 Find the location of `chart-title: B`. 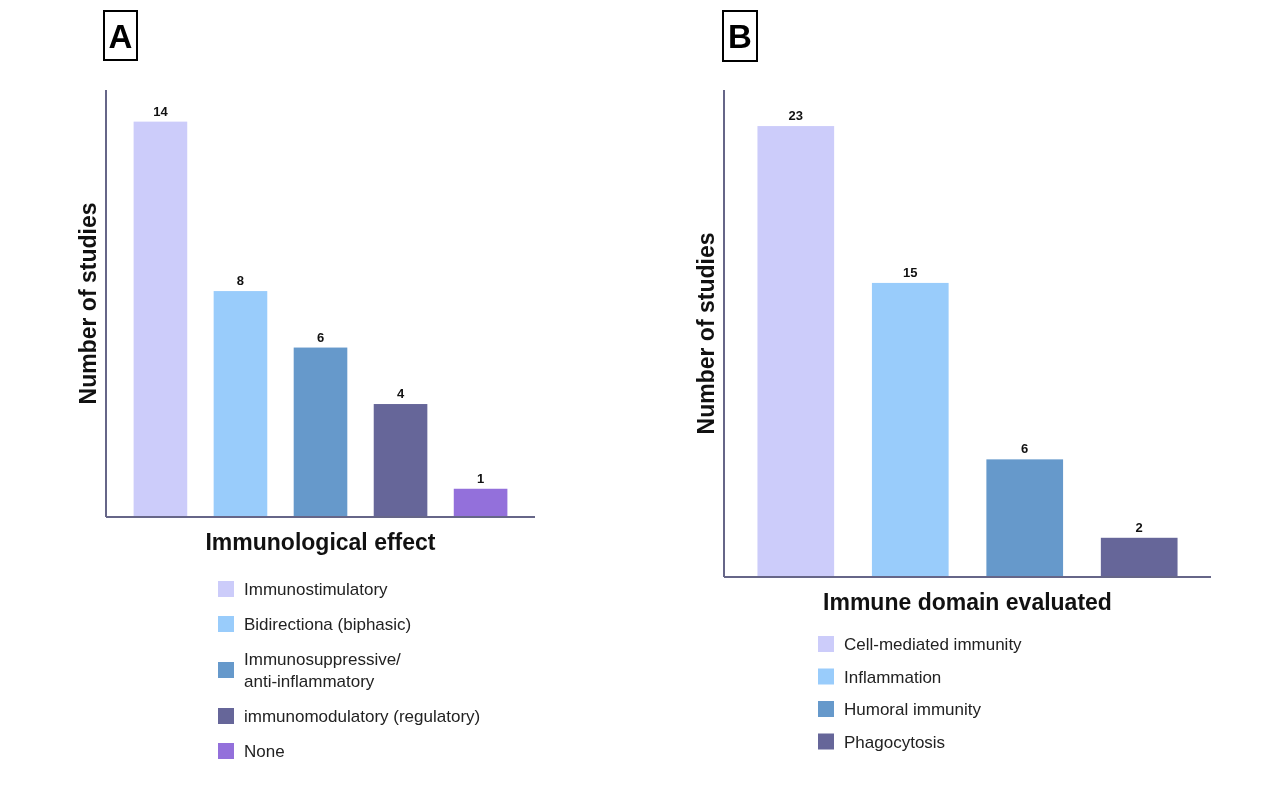

chart-title: B is located at coordinates (740, 36).